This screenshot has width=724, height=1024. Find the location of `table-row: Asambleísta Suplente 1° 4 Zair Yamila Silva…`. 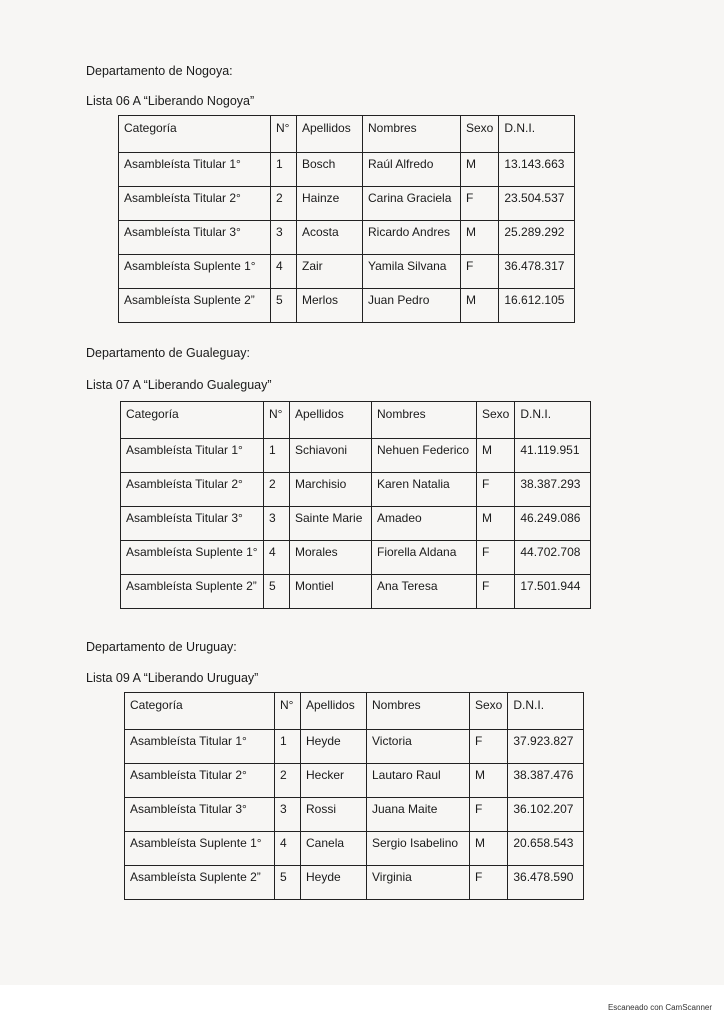

table-row: Asambleísta Suplente 1° 4 Zair Yamila Silva… is located at coordinates (347, 271).